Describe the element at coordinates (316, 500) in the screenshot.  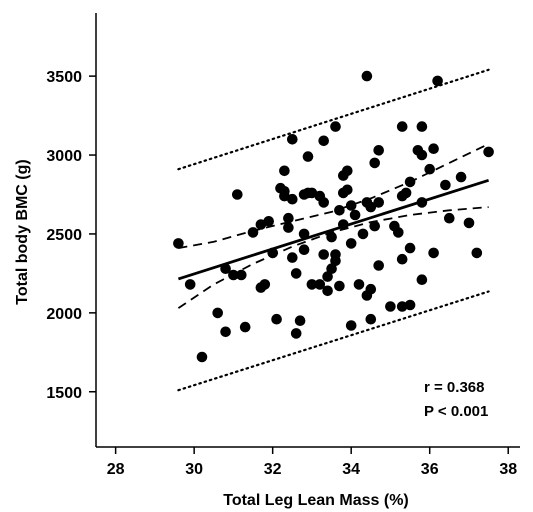
I see `x-axis-title: Total Leg Lean Mass (%)` at that location.